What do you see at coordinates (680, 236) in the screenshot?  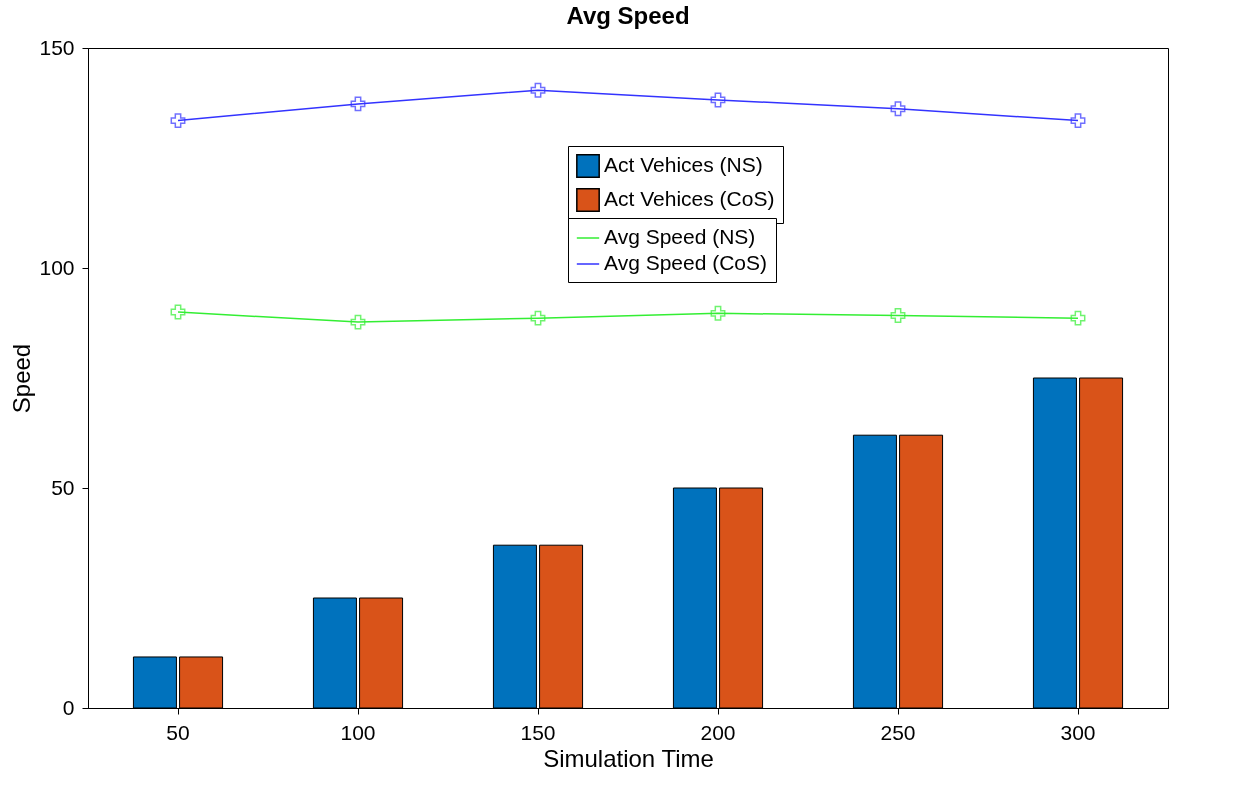 I see `legend-label: Avg Speed (NS)` at bounding box center [680, 236].